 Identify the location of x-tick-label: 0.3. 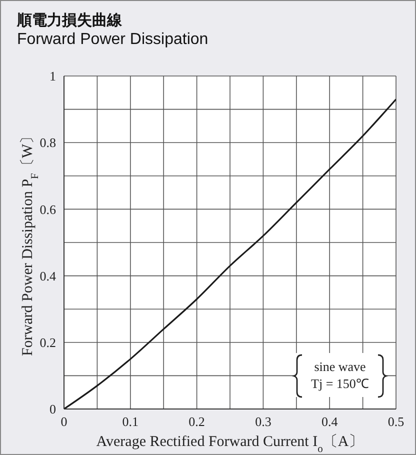
(263, 422).